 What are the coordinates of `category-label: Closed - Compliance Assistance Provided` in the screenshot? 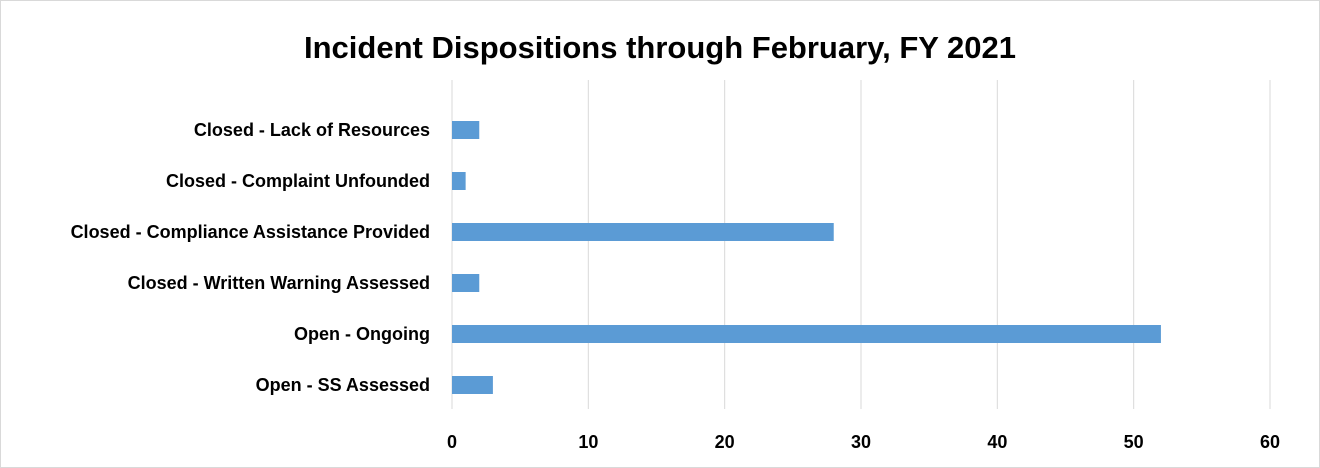 It's located at (250, 232).